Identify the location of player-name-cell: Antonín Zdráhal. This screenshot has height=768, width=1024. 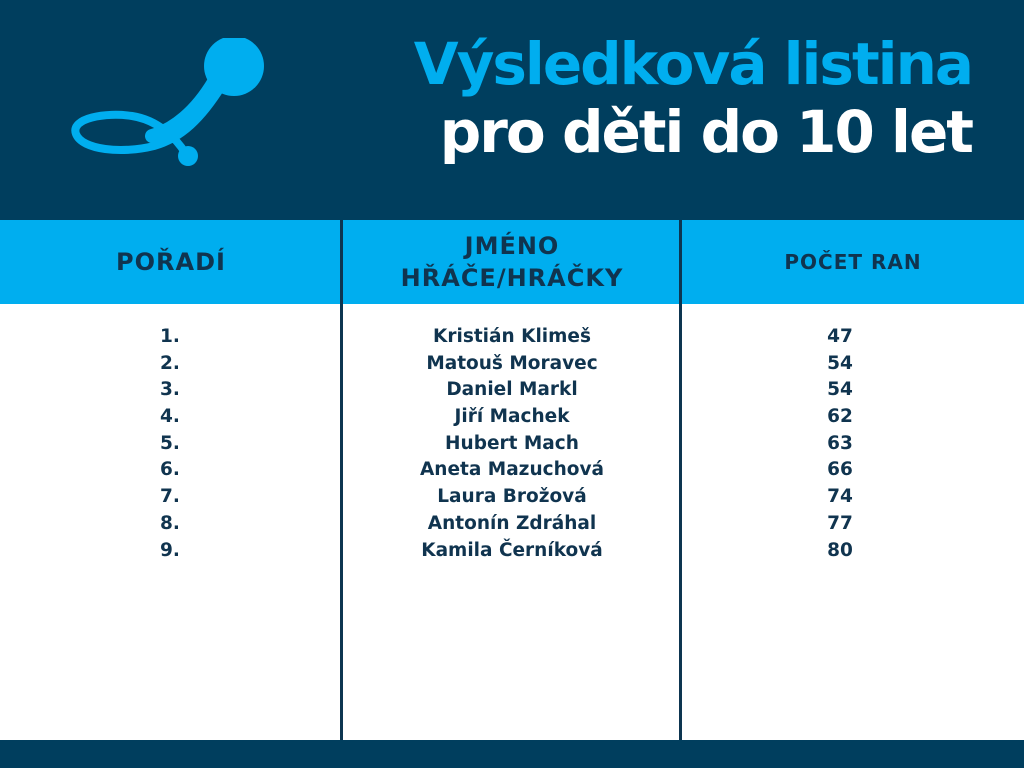
(512, 523).